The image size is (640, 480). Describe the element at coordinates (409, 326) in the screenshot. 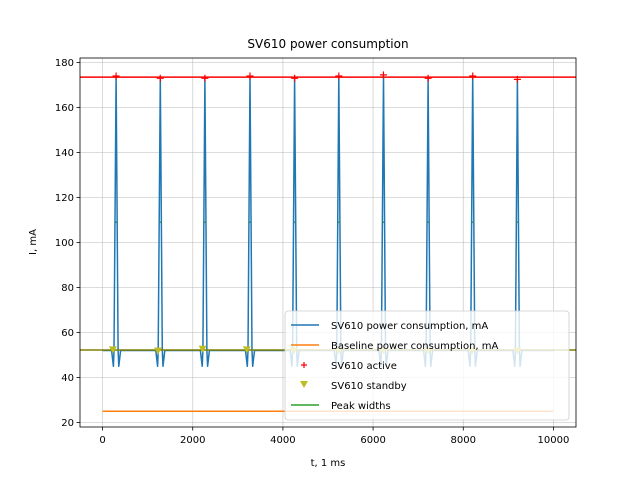

I see `legend-label-consumption: SV610 power consumption, mA` at that location.